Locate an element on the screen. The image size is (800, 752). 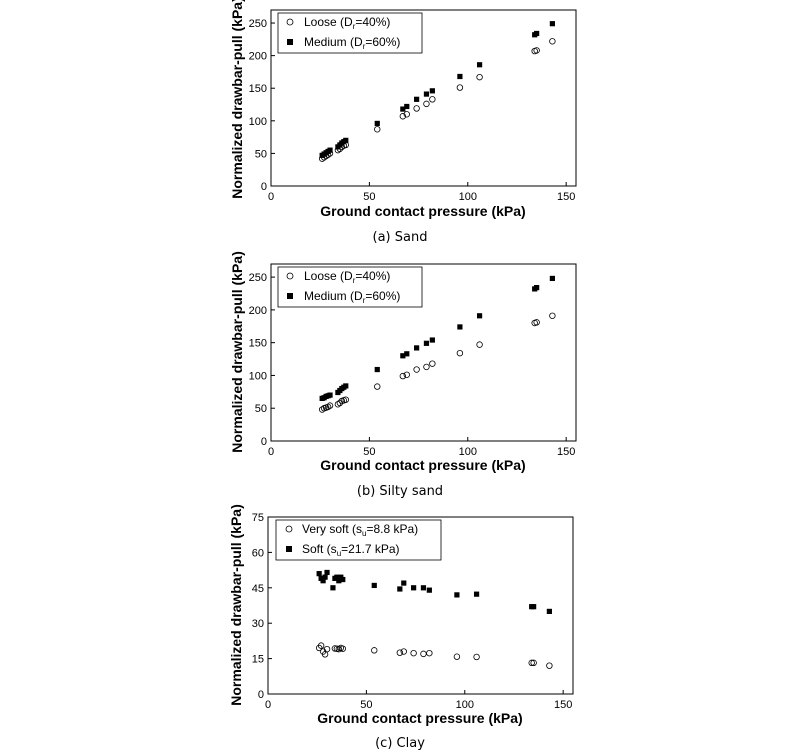
y-tick-label: 60 is located at coordinates (258, 553).